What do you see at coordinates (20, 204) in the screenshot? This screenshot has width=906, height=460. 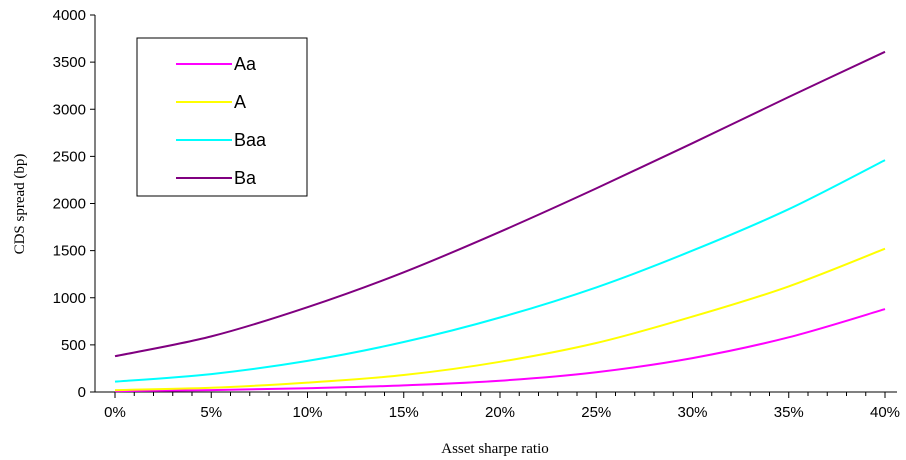 I see `y-axis-title: CDS spread (bp)` at bounding box center [20, 204].